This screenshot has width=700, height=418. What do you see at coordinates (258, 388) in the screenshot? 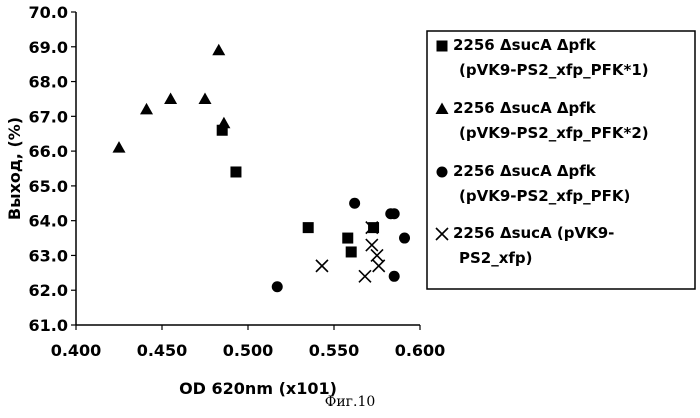
I see `x-axis-title: OD 620nm (x101)` at bounding box center [258, 388].